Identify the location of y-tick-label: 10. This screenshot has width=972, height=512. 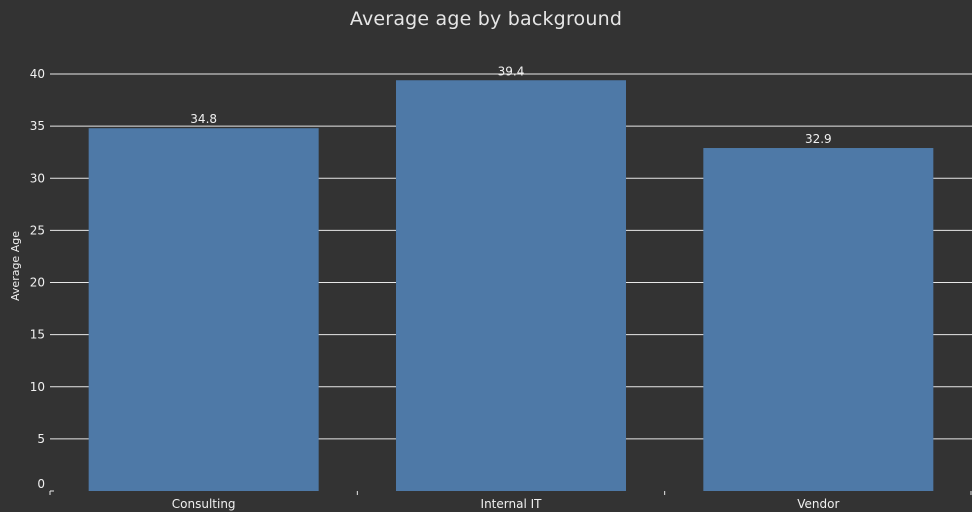
(37, 387).